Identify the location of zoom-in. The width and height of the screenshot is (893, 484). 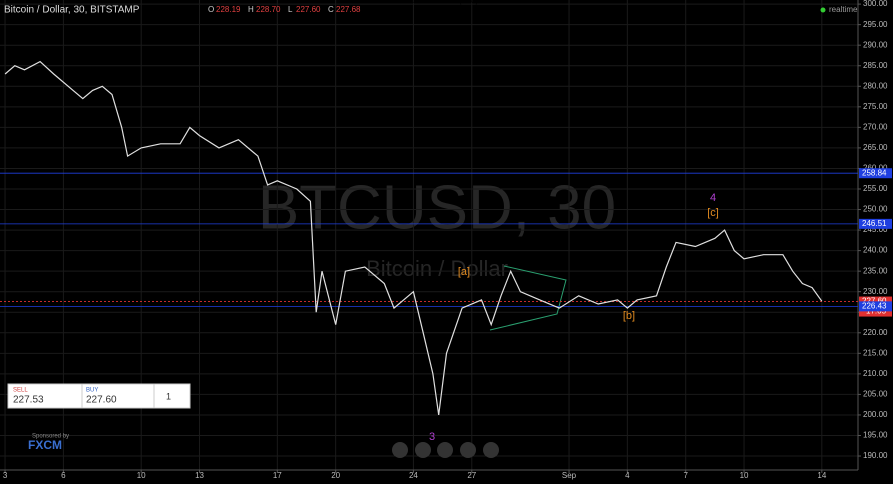
(468, 450).